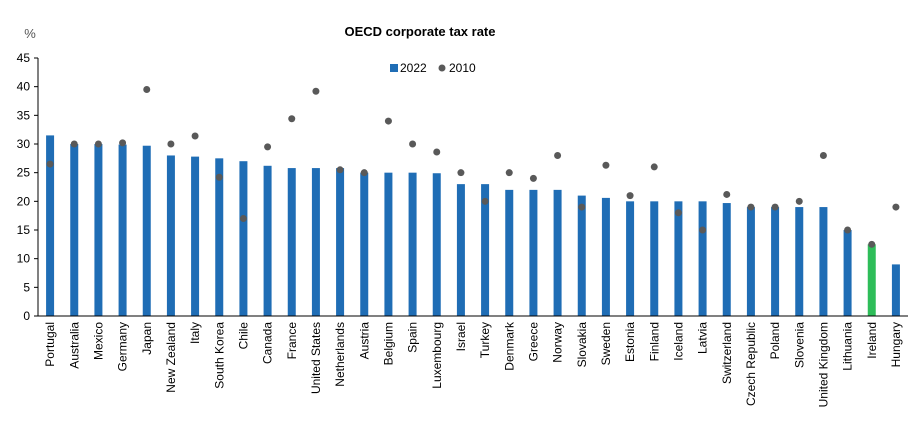 This screenshot has width=920, height=434. I want to click on x-category-label: Chile, so click(243, 336).